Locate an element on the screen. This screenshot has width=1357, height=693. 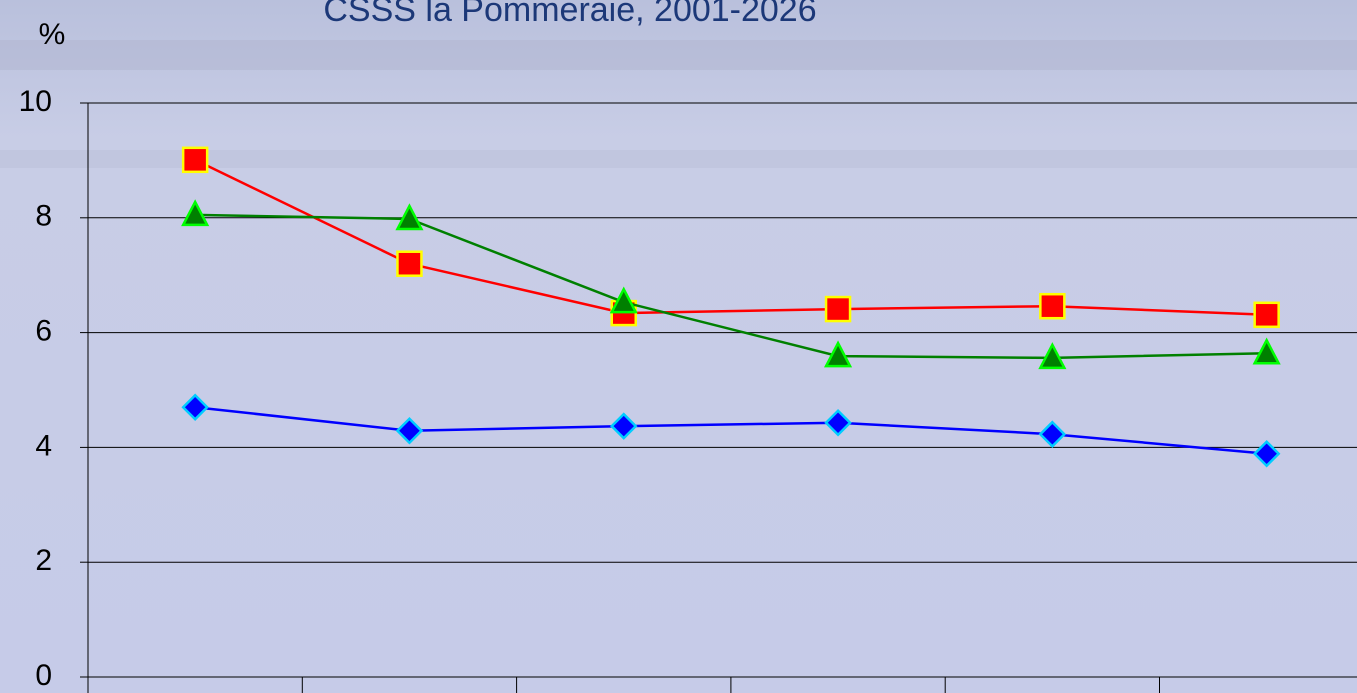
y-tick-label: 6 is located at coordinates (43, 331).